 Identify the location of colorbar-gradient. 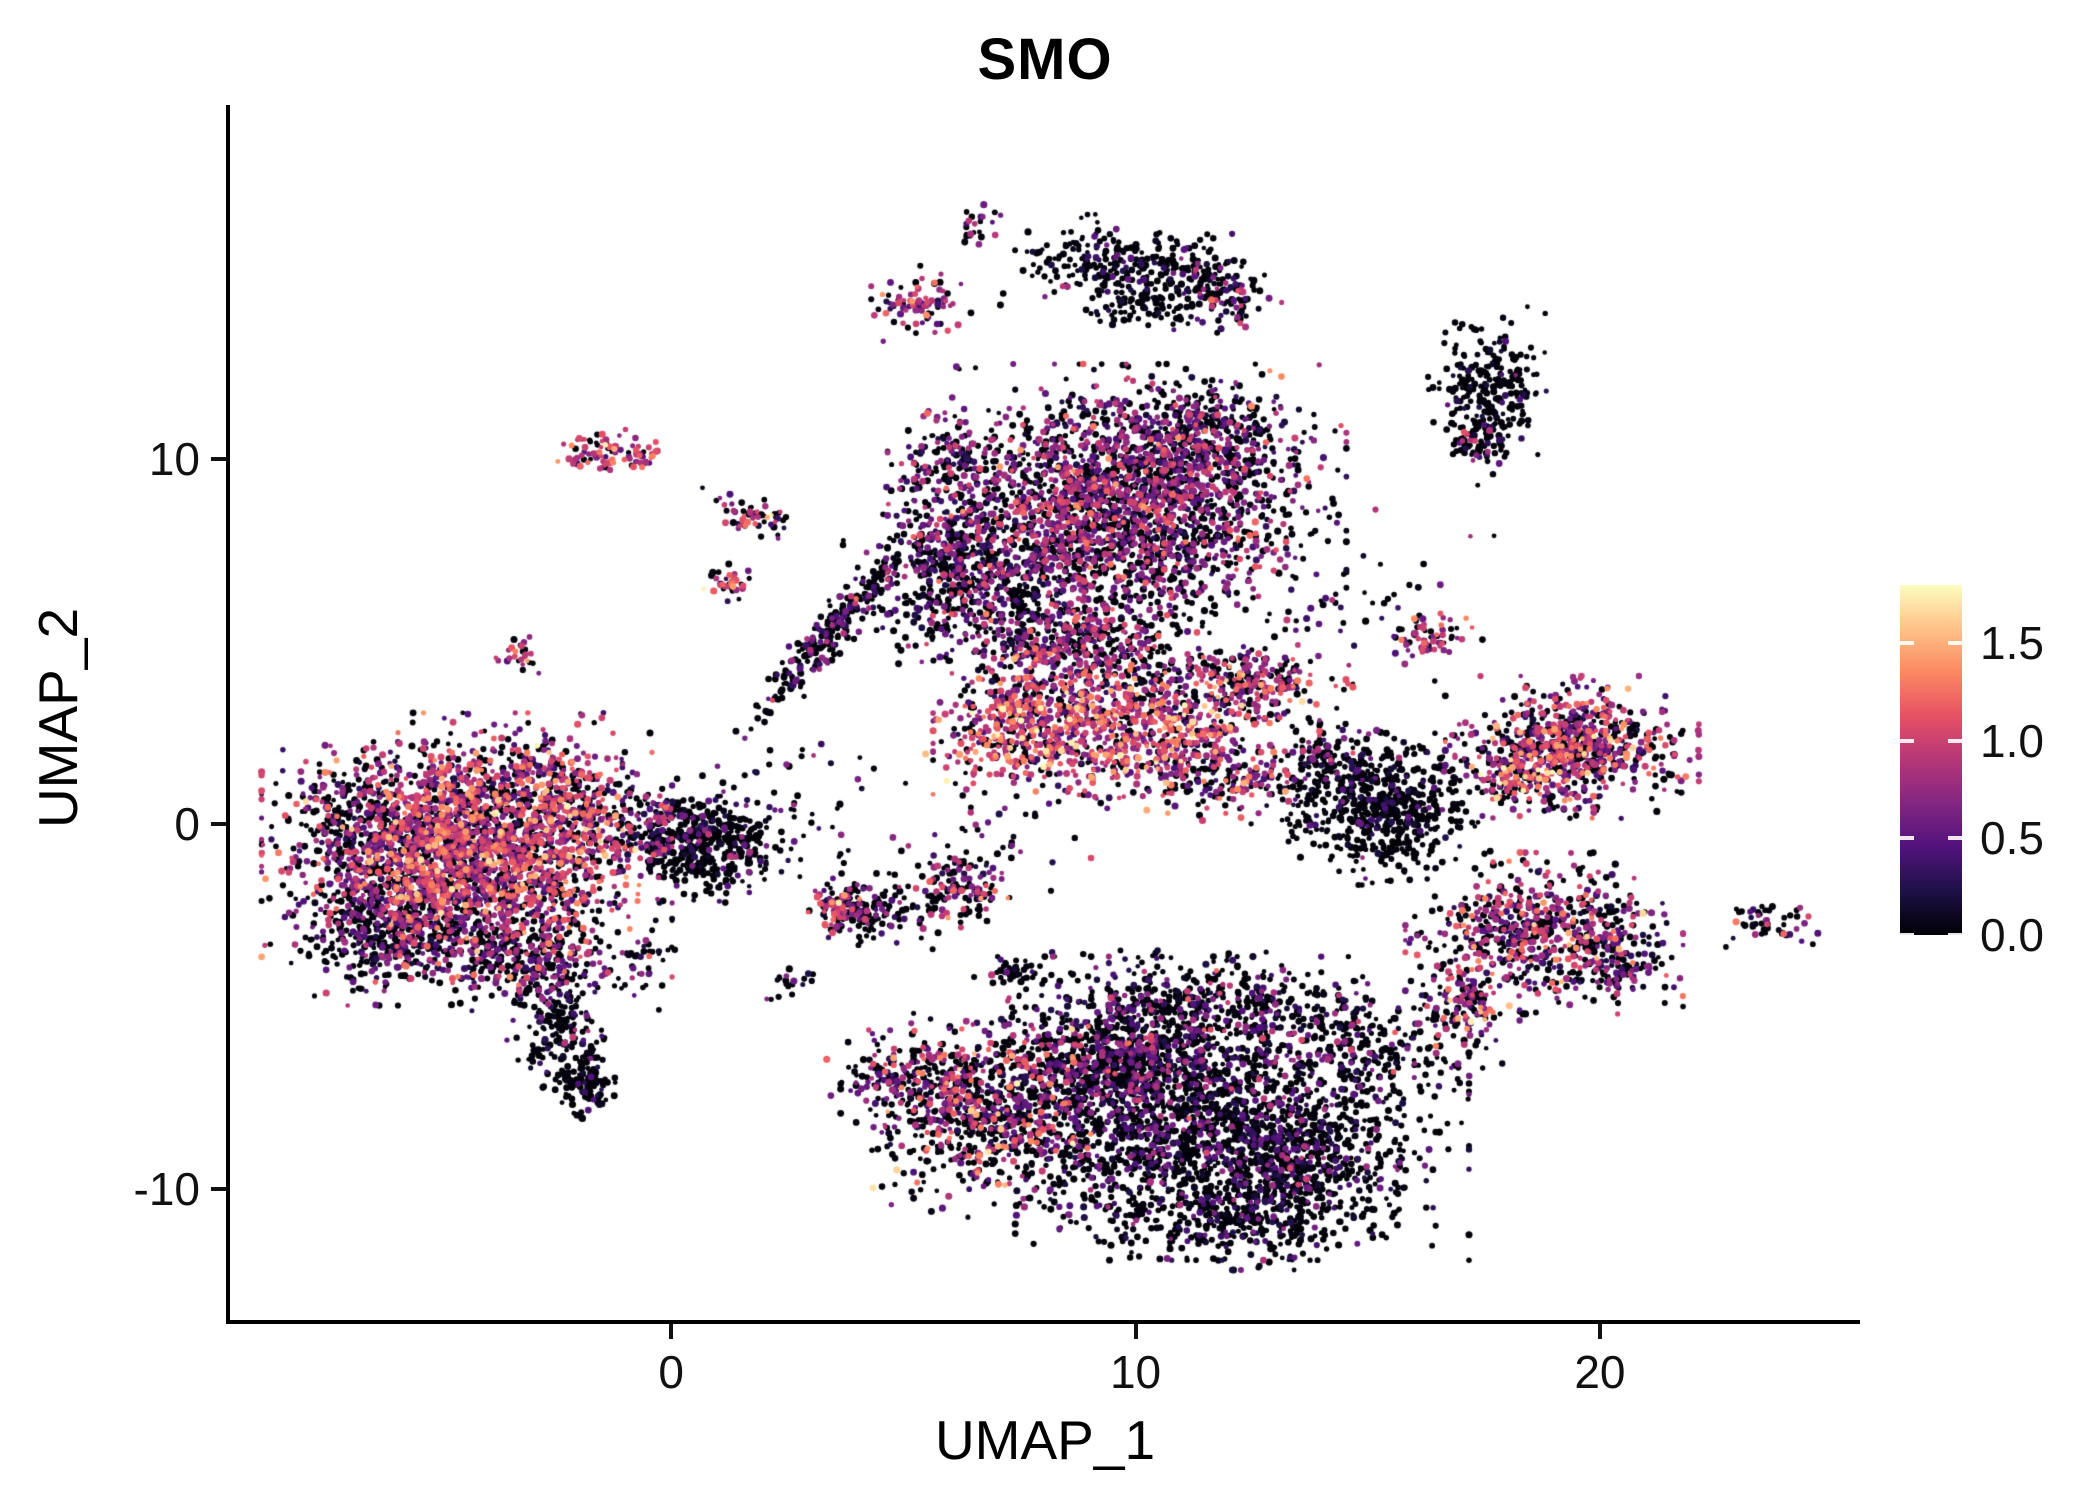
(1931, 760).